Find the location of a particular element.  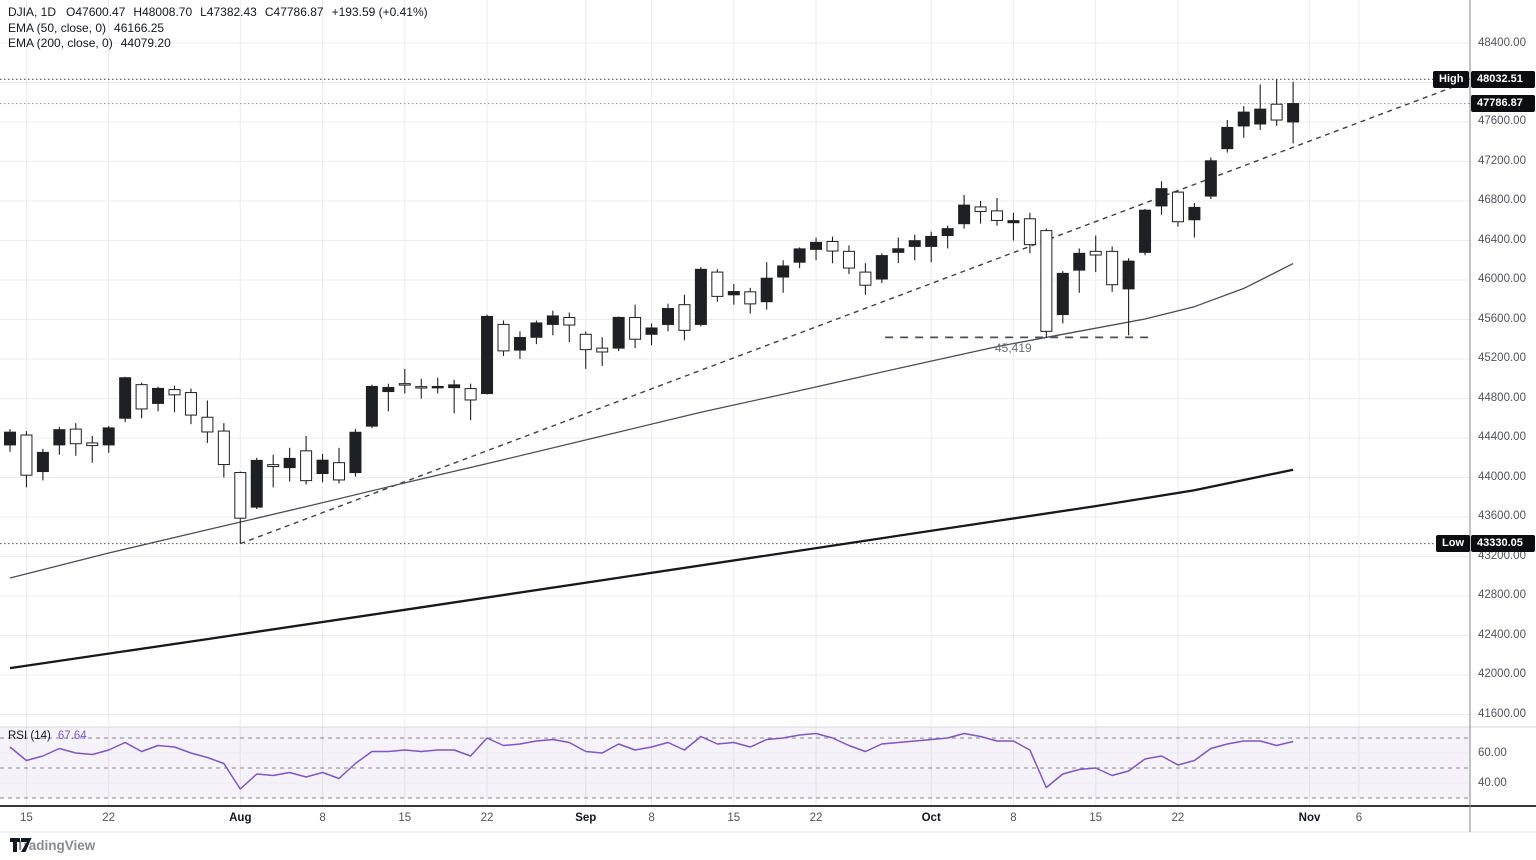

price-axis-label: 43600.00 is located at coordinates (1502, 516).